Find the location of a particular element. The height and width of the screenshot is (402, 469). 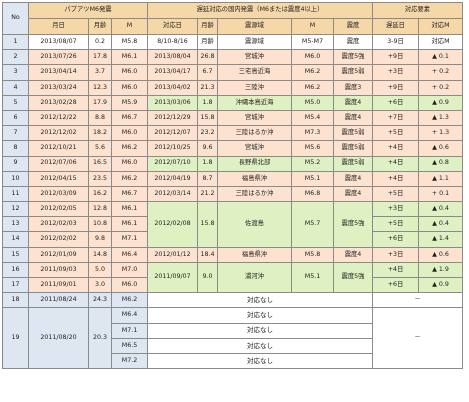

row-no: 2 is located at coordinates (15, 57).